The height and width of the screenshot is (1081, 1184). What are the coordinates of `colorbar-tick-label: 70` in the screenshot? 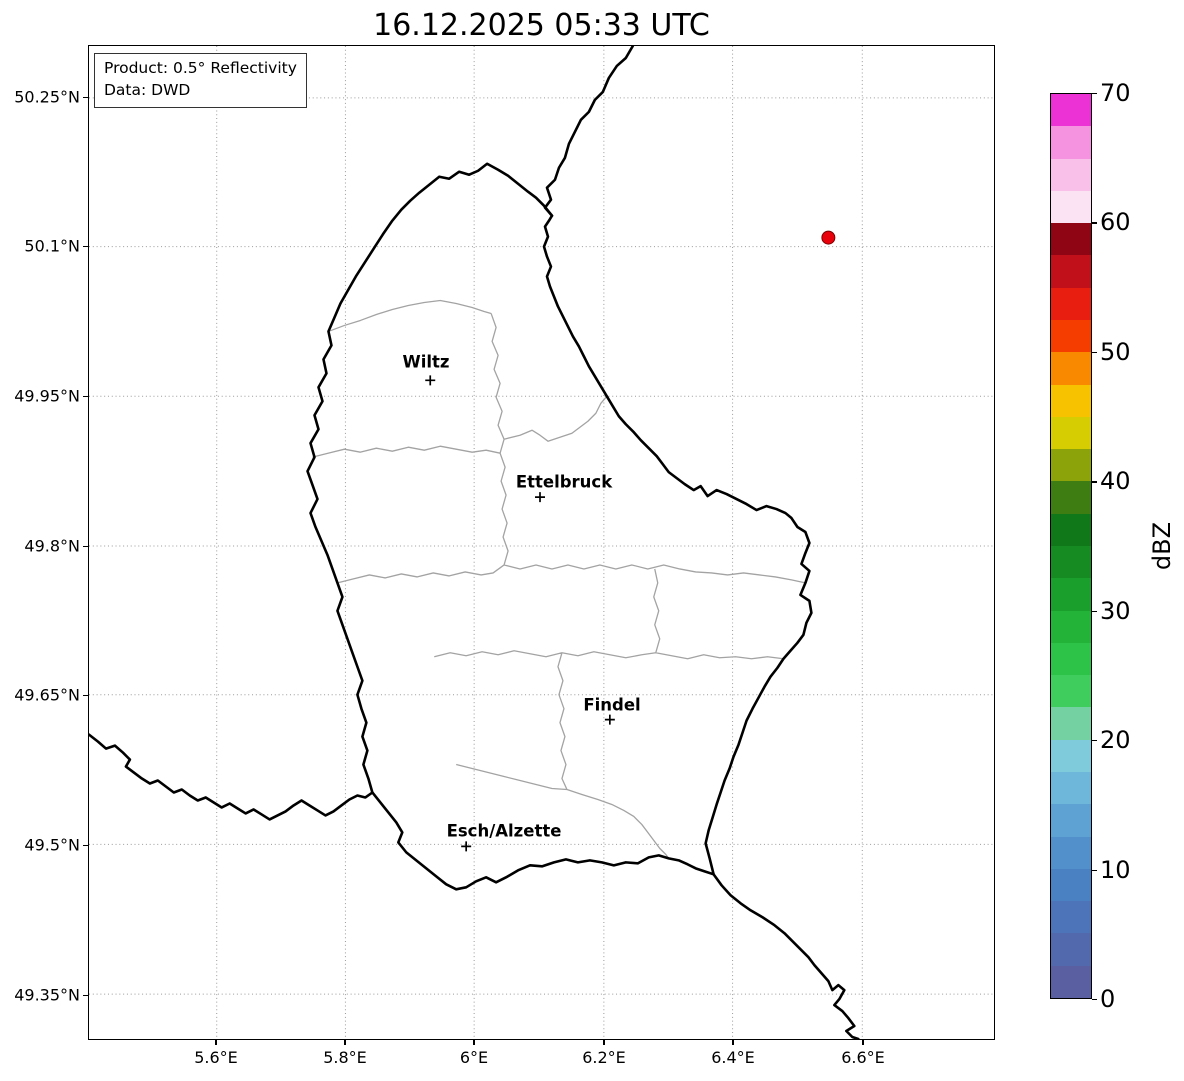 It's located at (1115, 93).